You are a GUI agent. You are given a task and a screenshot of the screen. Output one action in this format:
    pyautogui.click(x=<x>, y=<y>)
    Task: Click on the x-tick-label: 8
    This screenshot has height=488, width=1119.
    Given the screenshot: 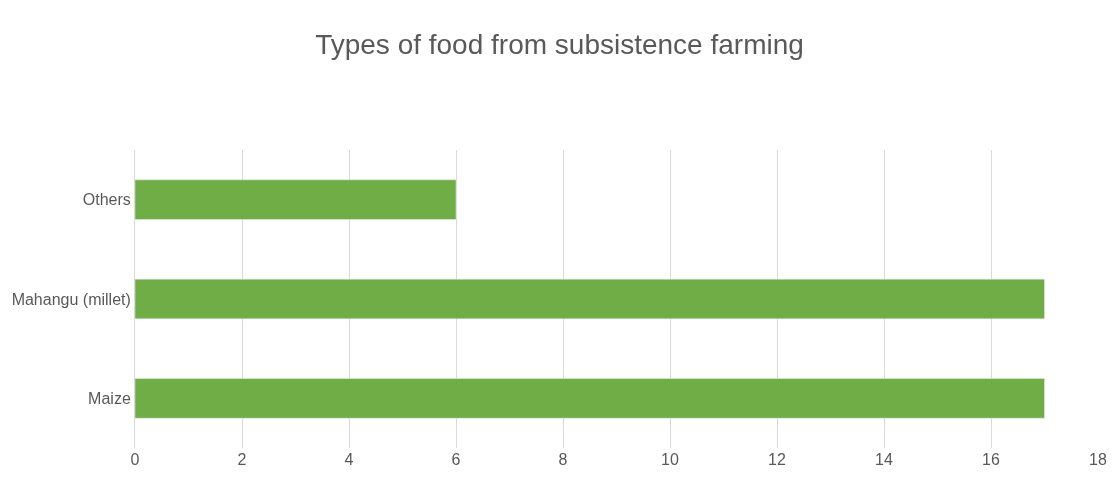 What is the action you would take?
    pyautogui.click(x=563, y=459)
    